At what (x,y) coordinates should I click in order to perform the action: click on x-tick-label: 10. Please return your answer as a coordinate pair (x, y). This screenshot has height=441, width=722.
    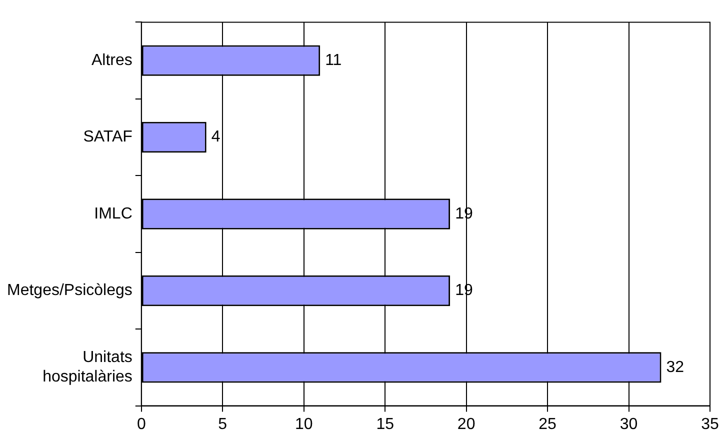
    Looking at the image, I should click on (303, 424).